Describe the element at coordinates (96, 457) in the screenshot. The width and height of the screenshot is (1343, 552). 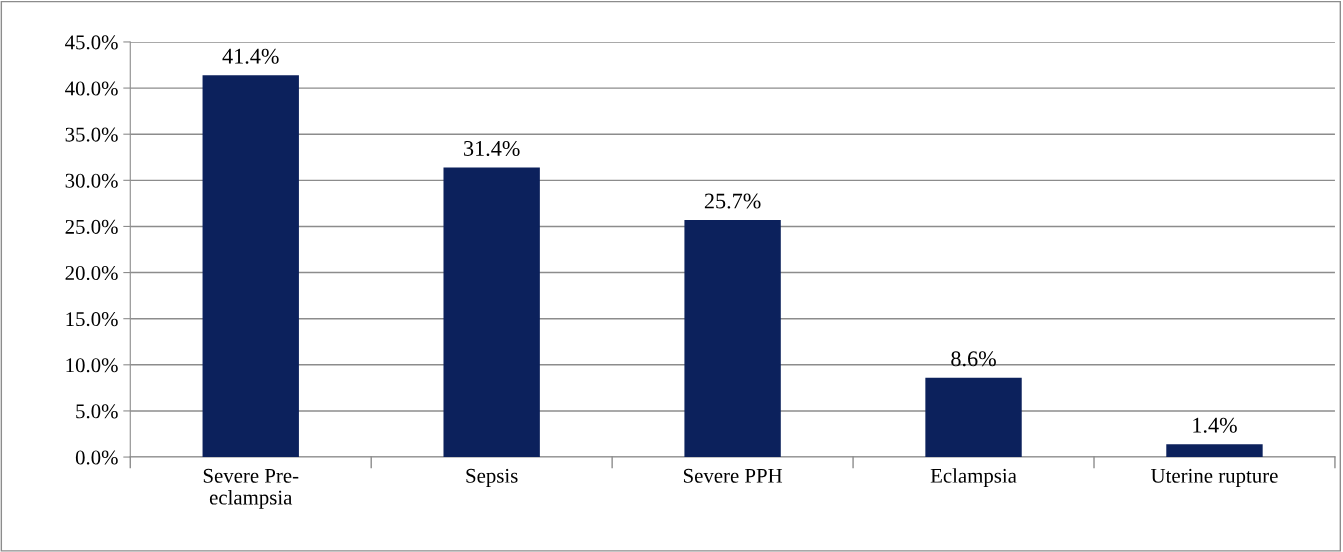
I see `y-tick-label: 0.0%` at that location.